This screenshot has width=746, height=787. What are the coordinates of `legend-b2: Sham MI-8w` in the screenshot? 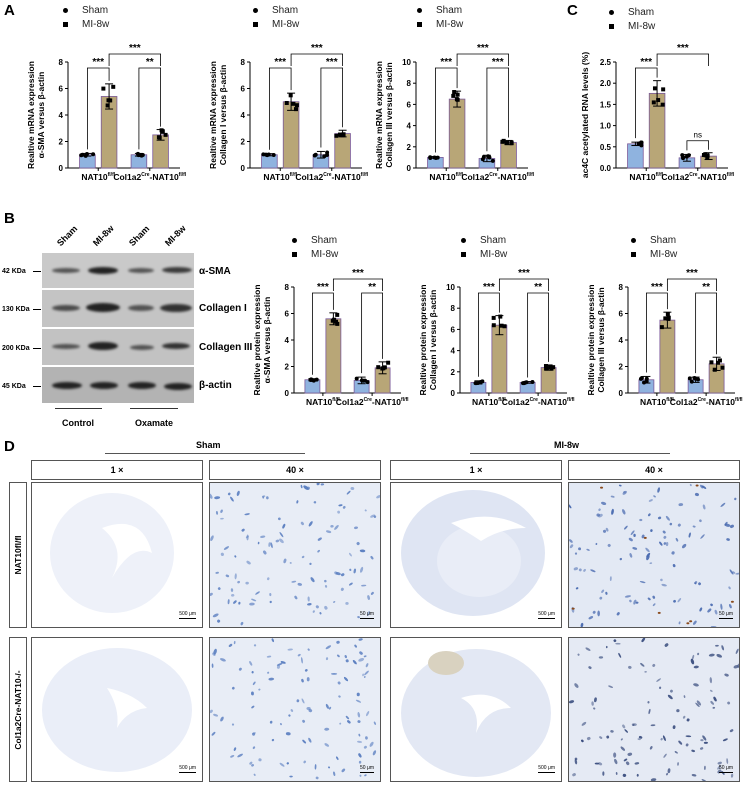 It's located at (481, 247).